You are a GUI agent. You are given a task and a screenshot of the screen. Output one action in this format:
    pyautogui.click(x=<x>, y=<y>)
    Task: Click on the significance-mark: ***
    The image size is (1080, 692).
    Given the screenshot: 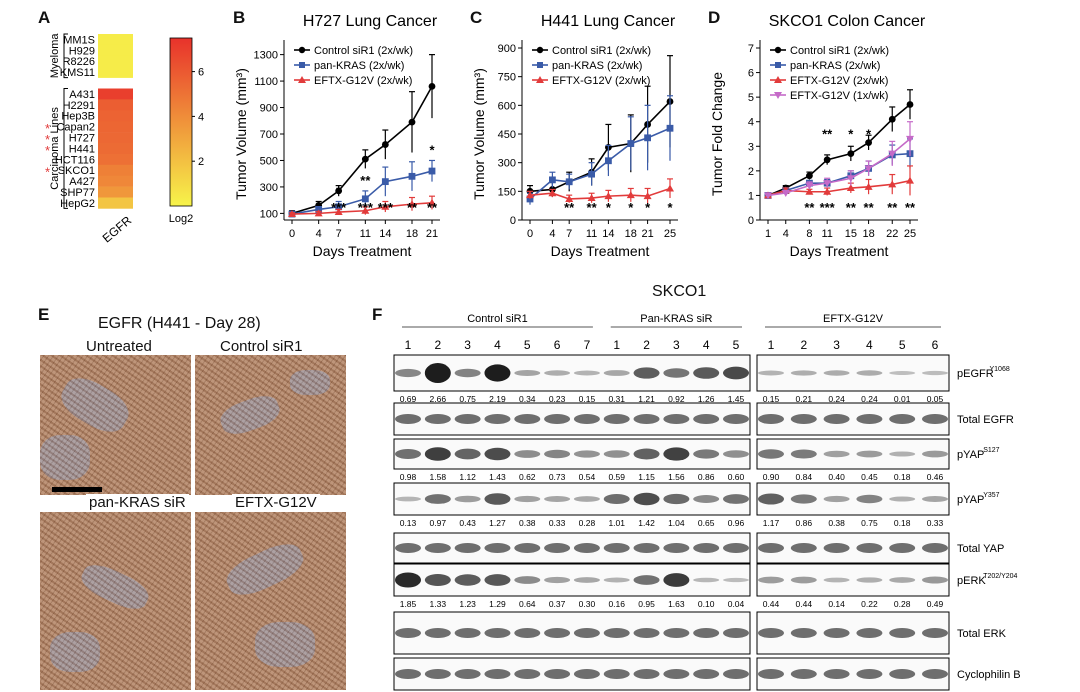 What is the action you would take?
    pyautogui.click(x=386, y=207)
    